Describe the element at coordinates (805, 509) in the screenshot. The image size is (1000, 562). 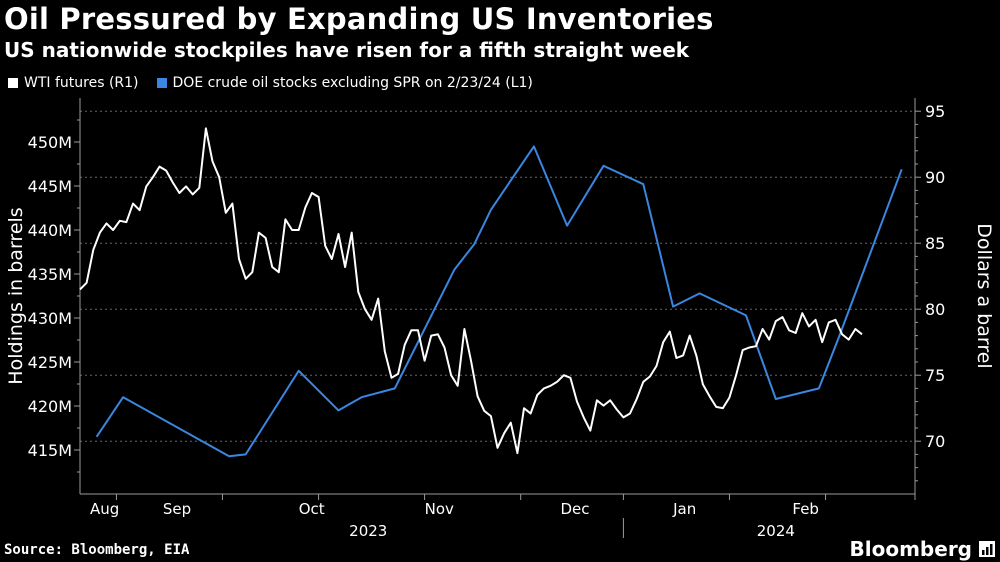
I see `x-month-label-6: Feb` at that location.